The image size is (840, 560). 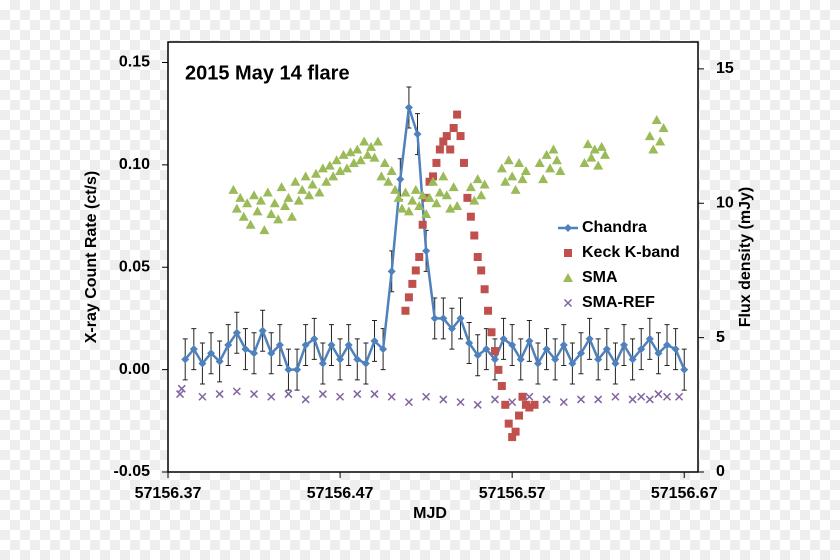 I want to click on legend-label: SMA-REF, so click(x=618, y=302).